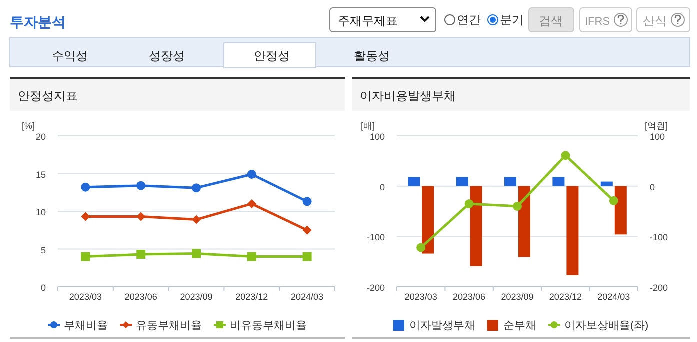  What do you see at coordinates (377, 137) in the screenshot?
I see `y-tick-label: 100` at bounding box center [377, 137].